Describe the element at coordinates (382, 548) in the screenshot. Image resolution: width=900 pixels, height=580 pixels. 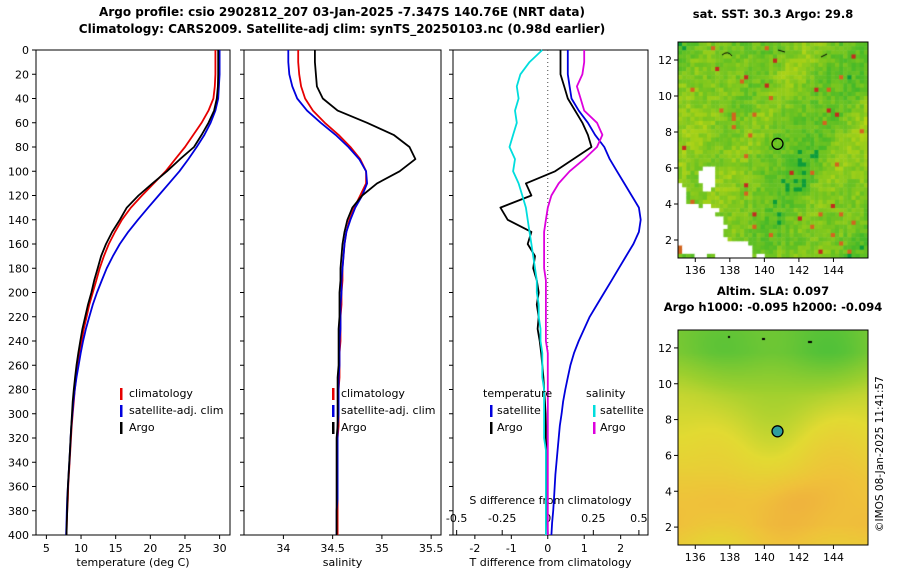
I see `x-tick-label: 35` at that location.